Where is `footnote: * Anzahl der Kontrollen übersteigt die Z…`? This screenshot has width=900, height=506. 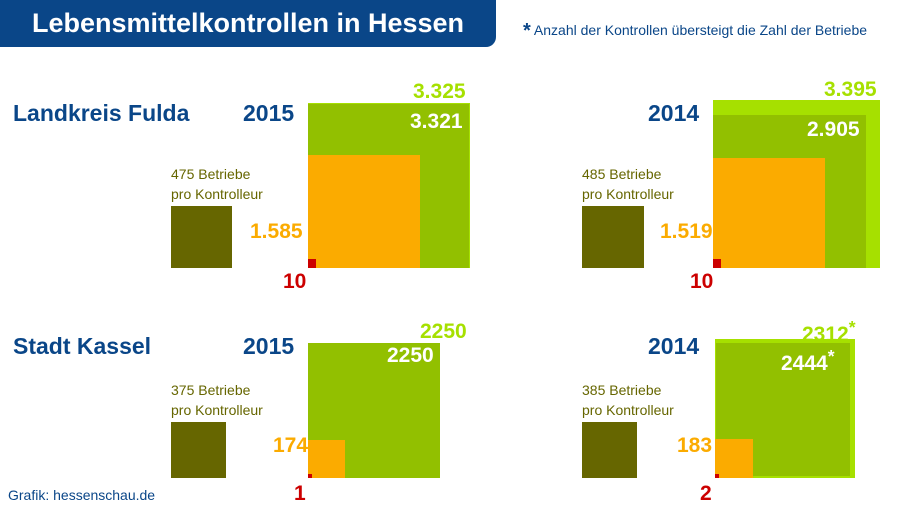
footnote: * Anzahl der Kontrollen übersteigt die Z… is located at coordinates (695, 31).